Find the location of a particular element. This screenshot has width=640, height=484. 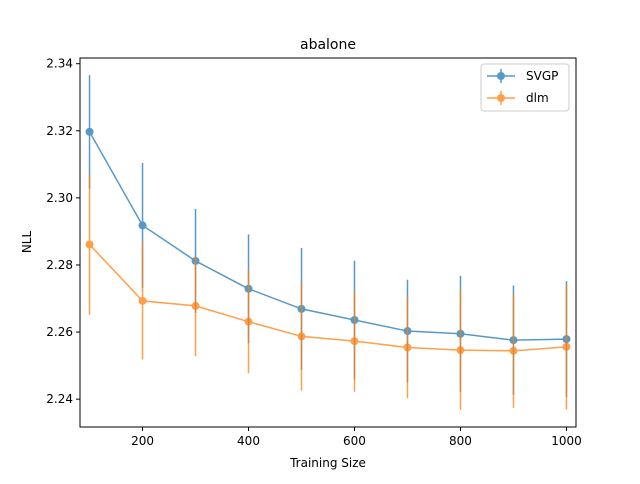

x-tick-label: 1000 is located at coordinates (566, 441).